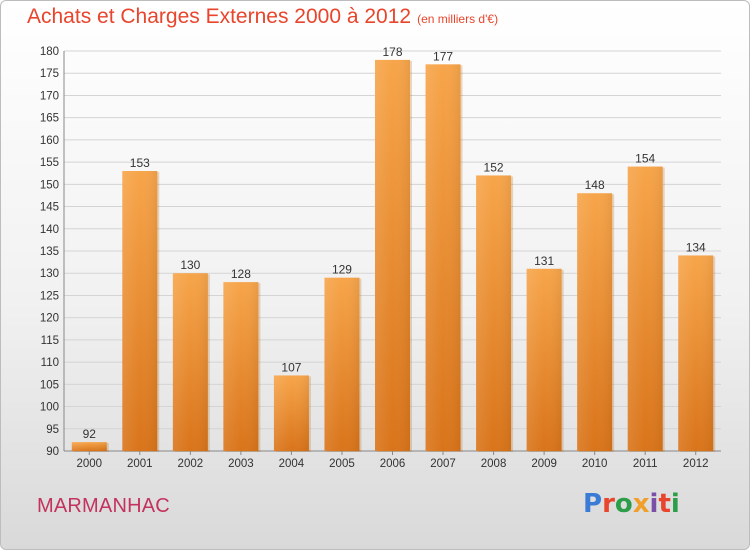 The image size is (750, 550). Describe the element at coordinates (52, 430) in the screenshot. I see `y-tick-label: 95` at that location.